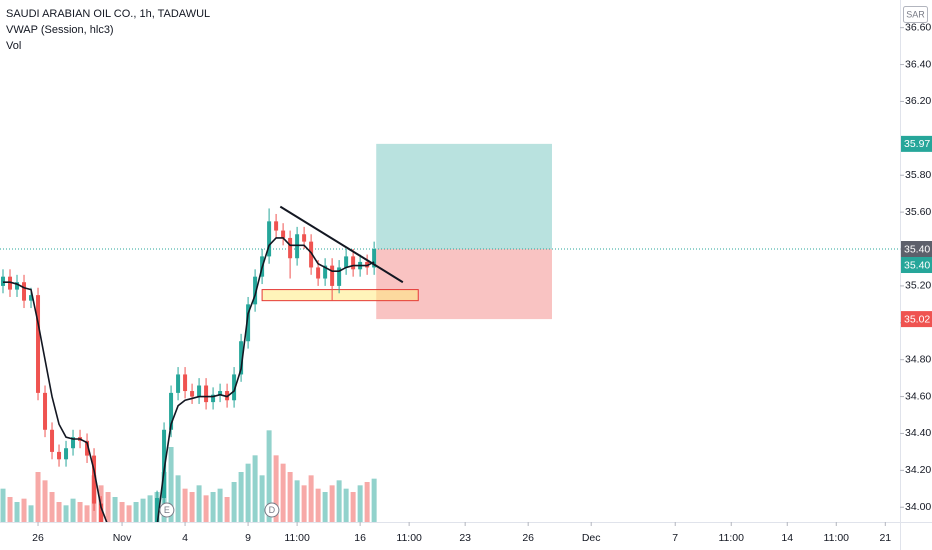  What do you see at coordinates (108, 14) in the screenshot?
I see `chart-title: SAUDI ARABIAN OIL CO., 1h, TADAWUL` at bounding box center [108, 14].